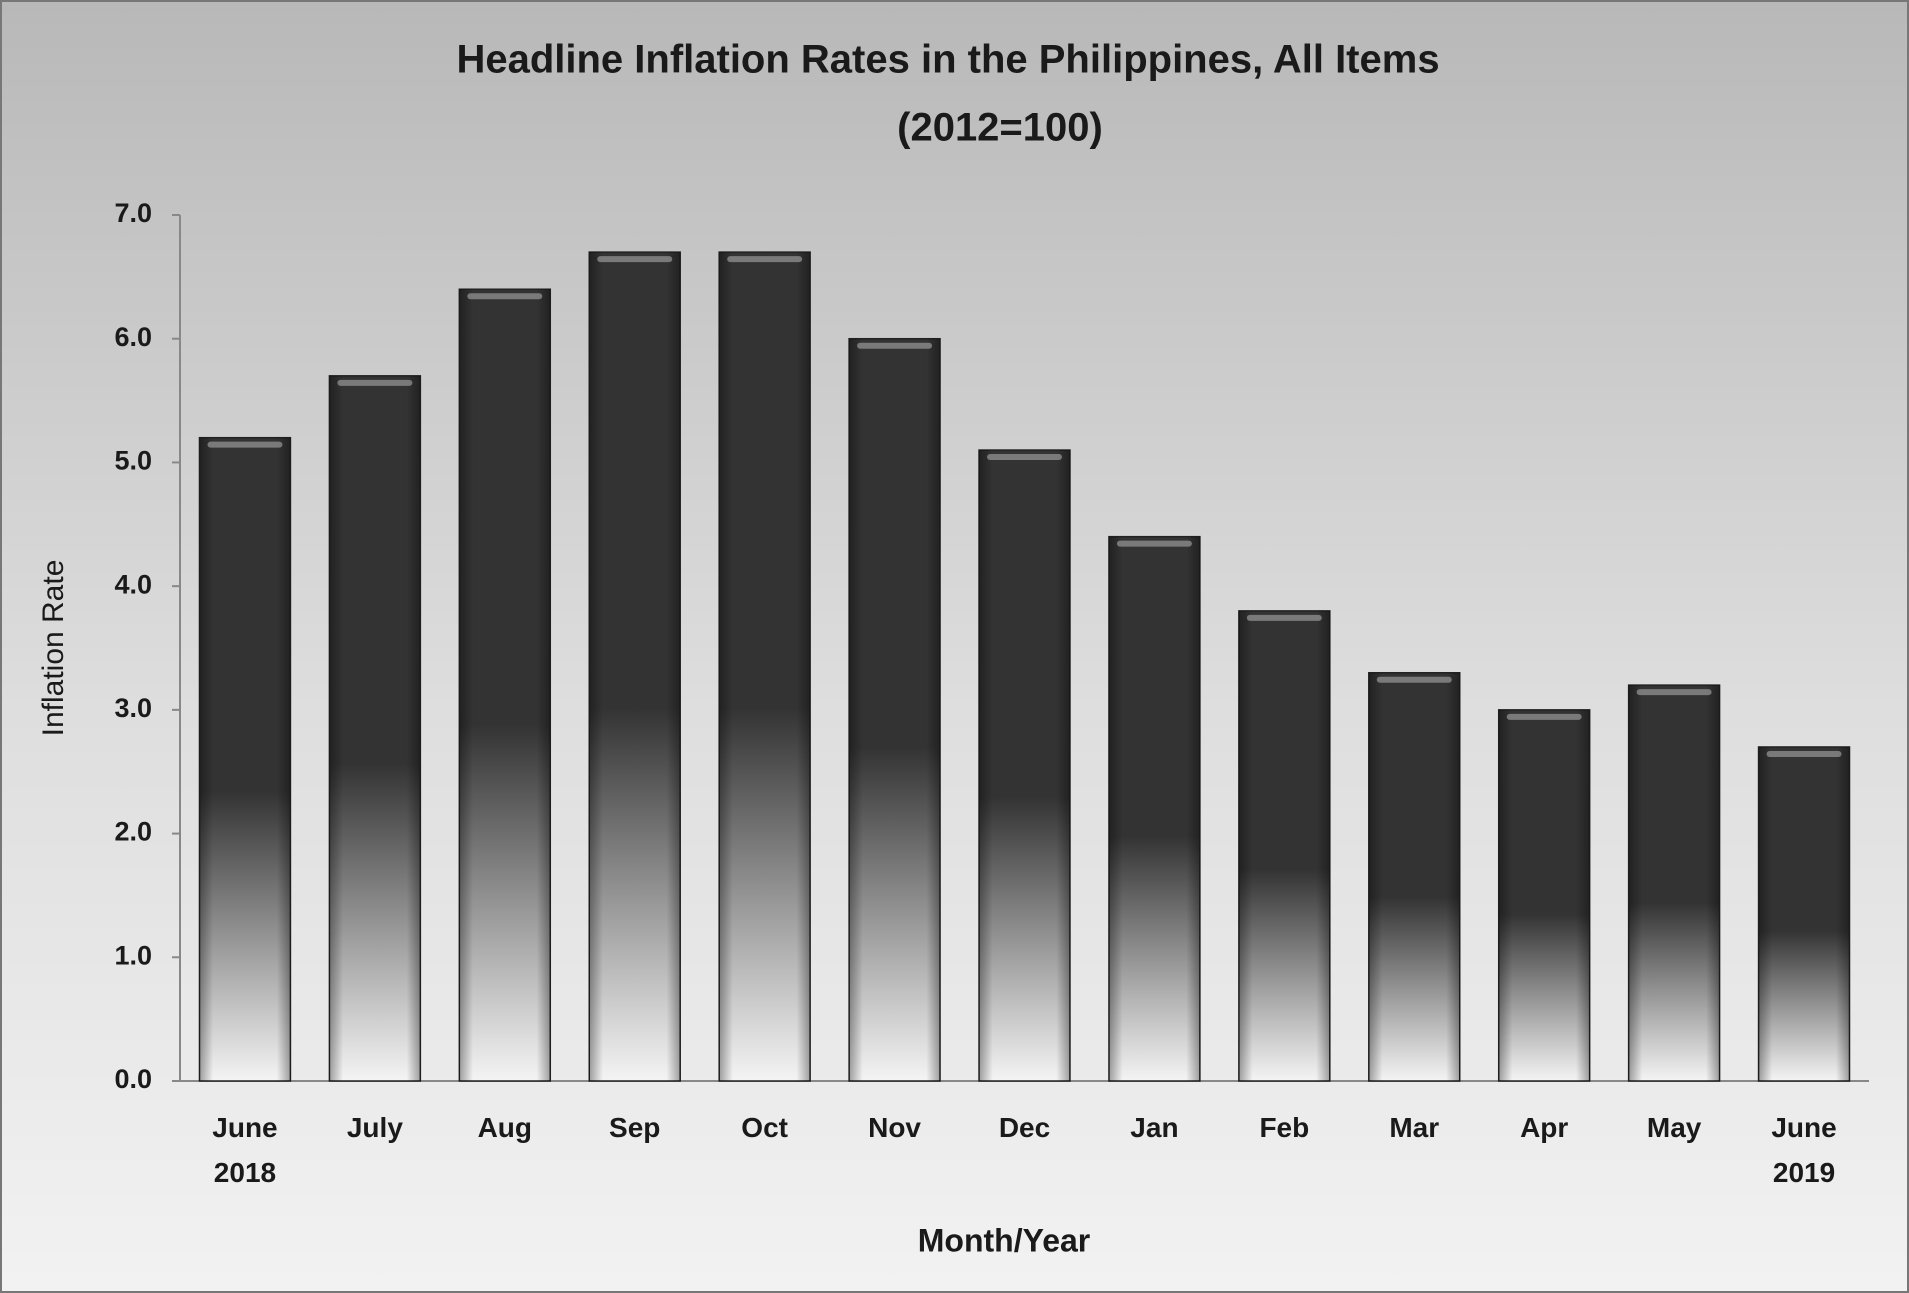 This screenshot has height=1293, width=1909. I want to click on x-tick-label: Aug, so click(505, 1127).